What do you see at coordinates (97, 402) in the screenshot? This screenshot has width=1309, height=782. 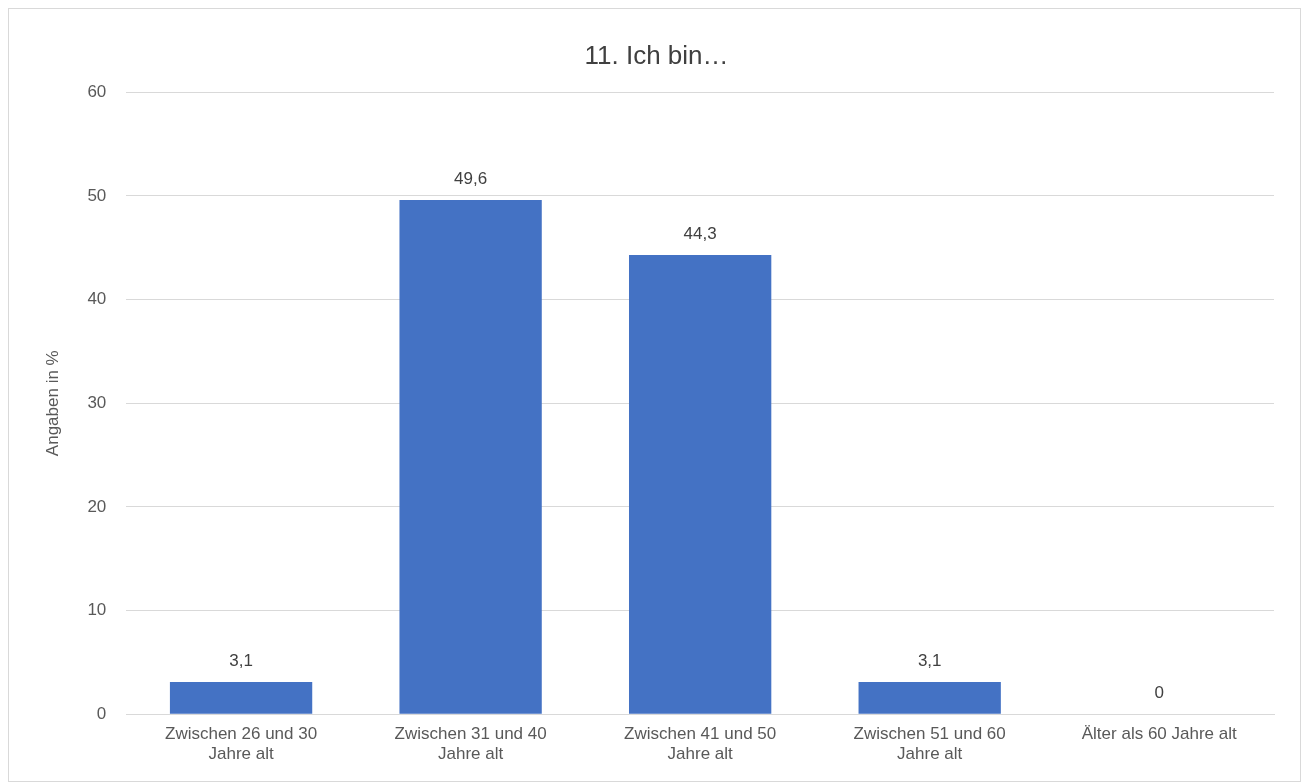 I see `y-tick-label: 30` at bounding box center [97, 402].